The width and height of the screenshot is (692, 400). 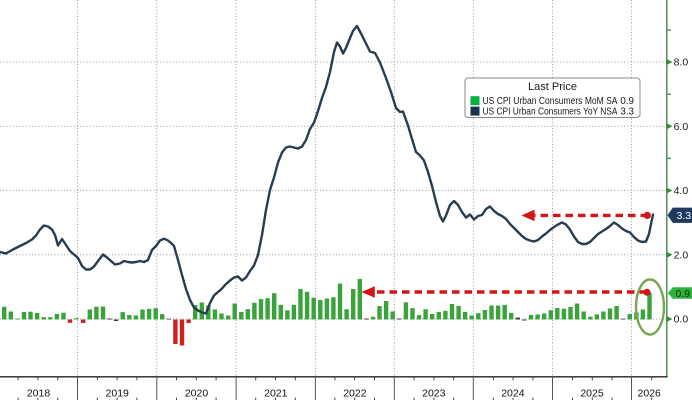 What do you see at coordinates (550, 112) in the screenshot?
I see `svg-text: US CPI Urban Consumers YoY NSA` at bounding box center [550, 112].